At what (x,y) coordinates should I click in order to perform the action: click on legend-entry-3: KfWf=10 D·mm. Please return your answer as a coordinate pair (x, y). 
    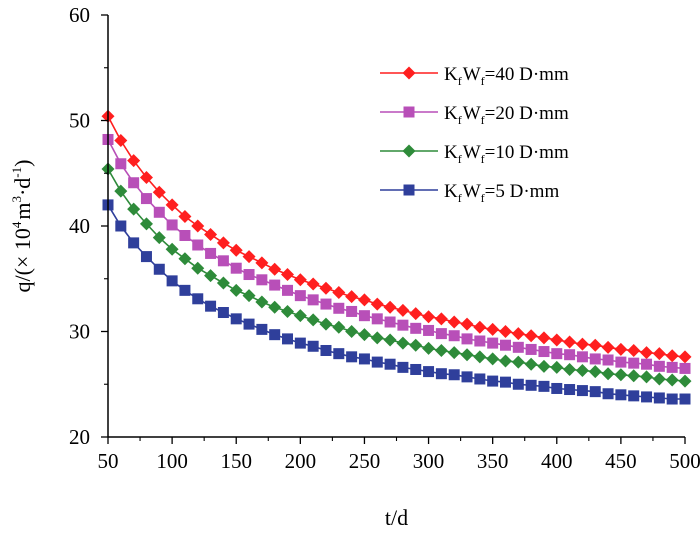
    Looking at the image, I should click on (474, 154).